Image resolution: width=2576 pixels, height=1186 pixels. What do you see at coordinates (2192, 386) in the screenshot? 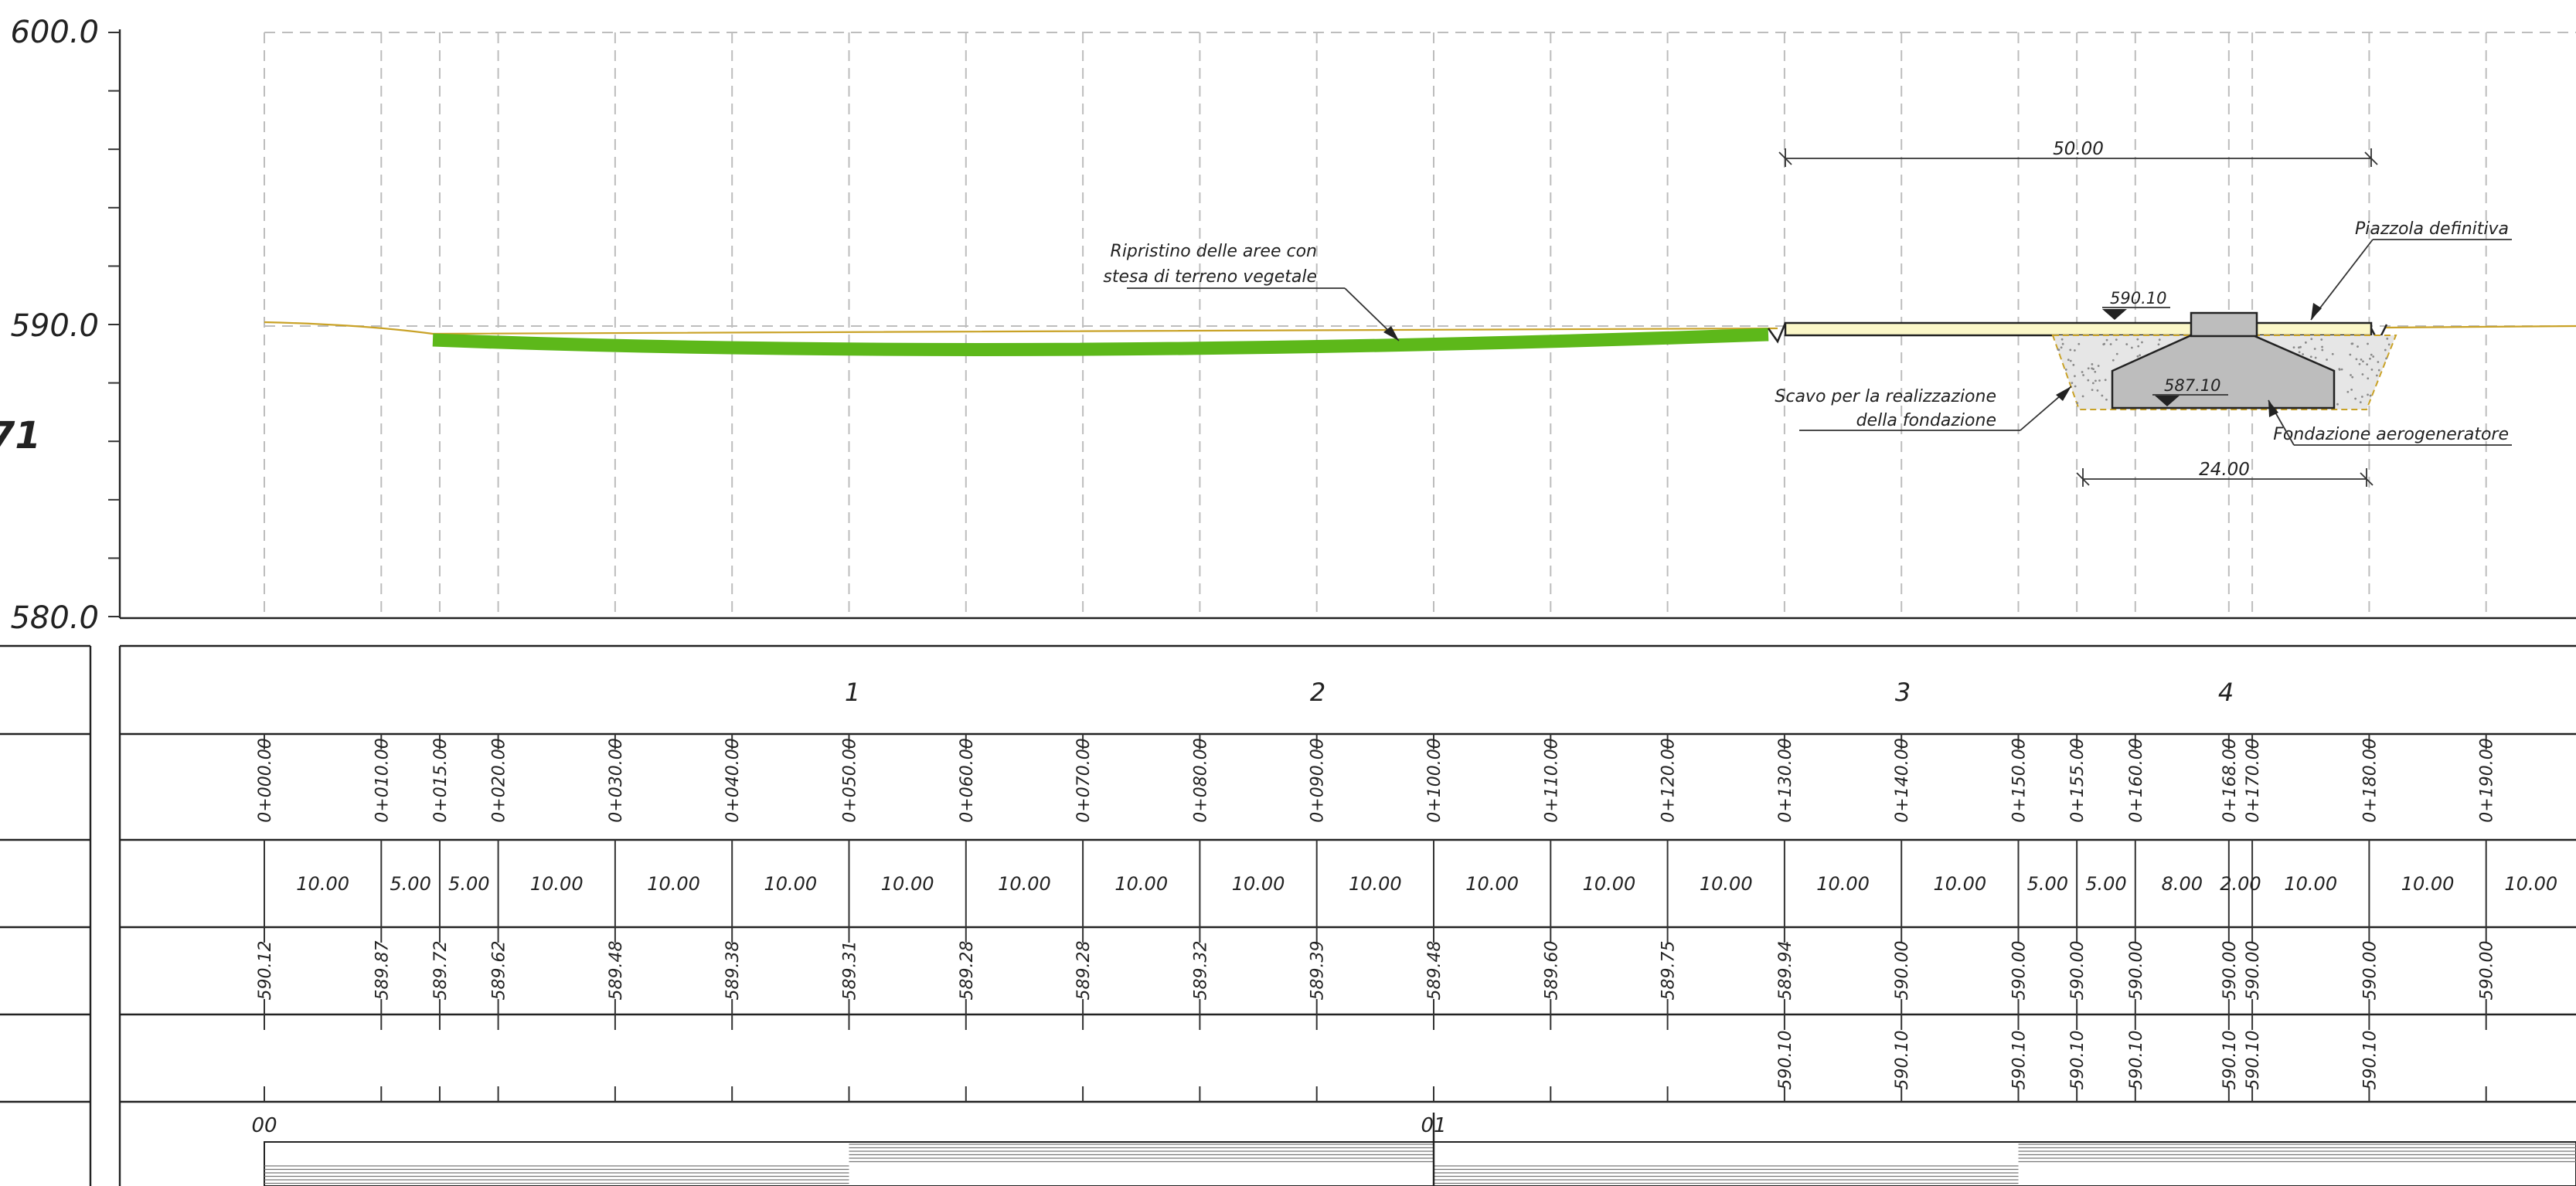
I see `level-bottom-value: 587.10` at bounding box center [2192, 386].